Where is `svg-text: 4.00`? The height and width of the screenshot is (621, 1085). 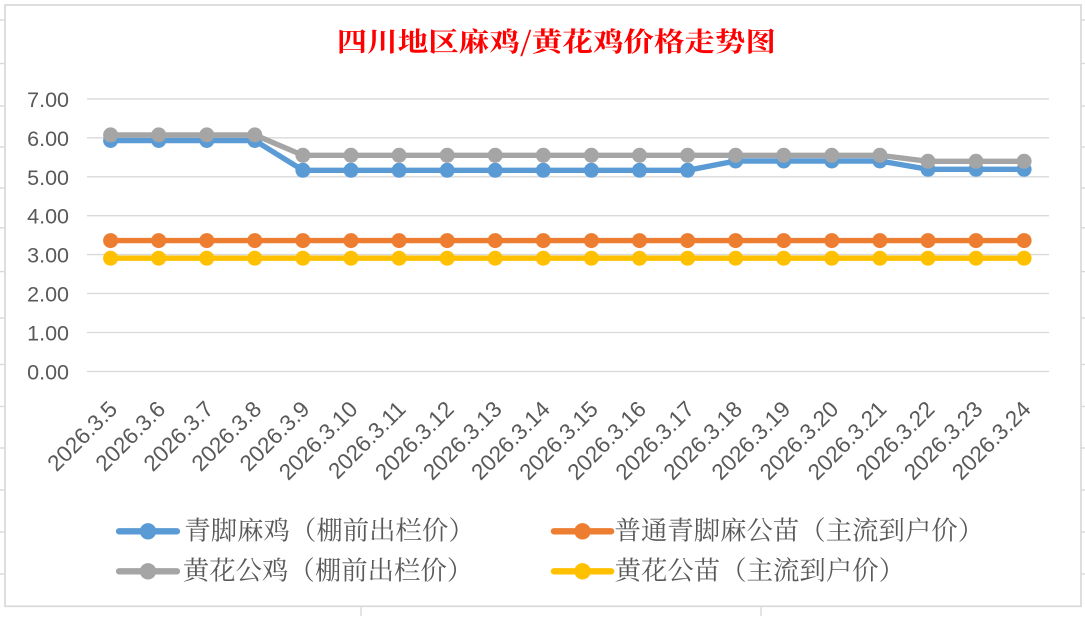 svg-text: 4.00 is located at coordinates (48, 217).